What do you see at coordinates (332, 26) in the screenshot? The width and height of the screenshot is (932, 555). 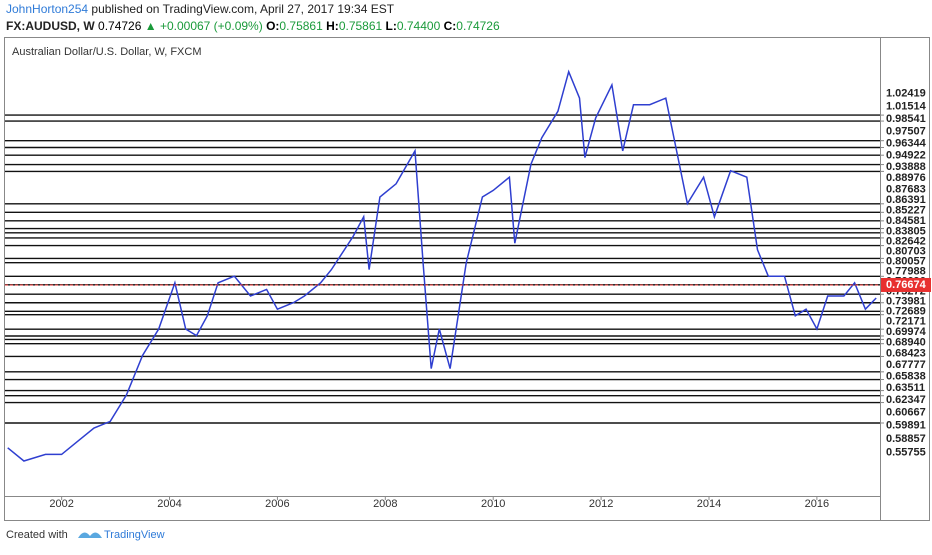 I see `h-label: H:` at bounding box center [332, 26].